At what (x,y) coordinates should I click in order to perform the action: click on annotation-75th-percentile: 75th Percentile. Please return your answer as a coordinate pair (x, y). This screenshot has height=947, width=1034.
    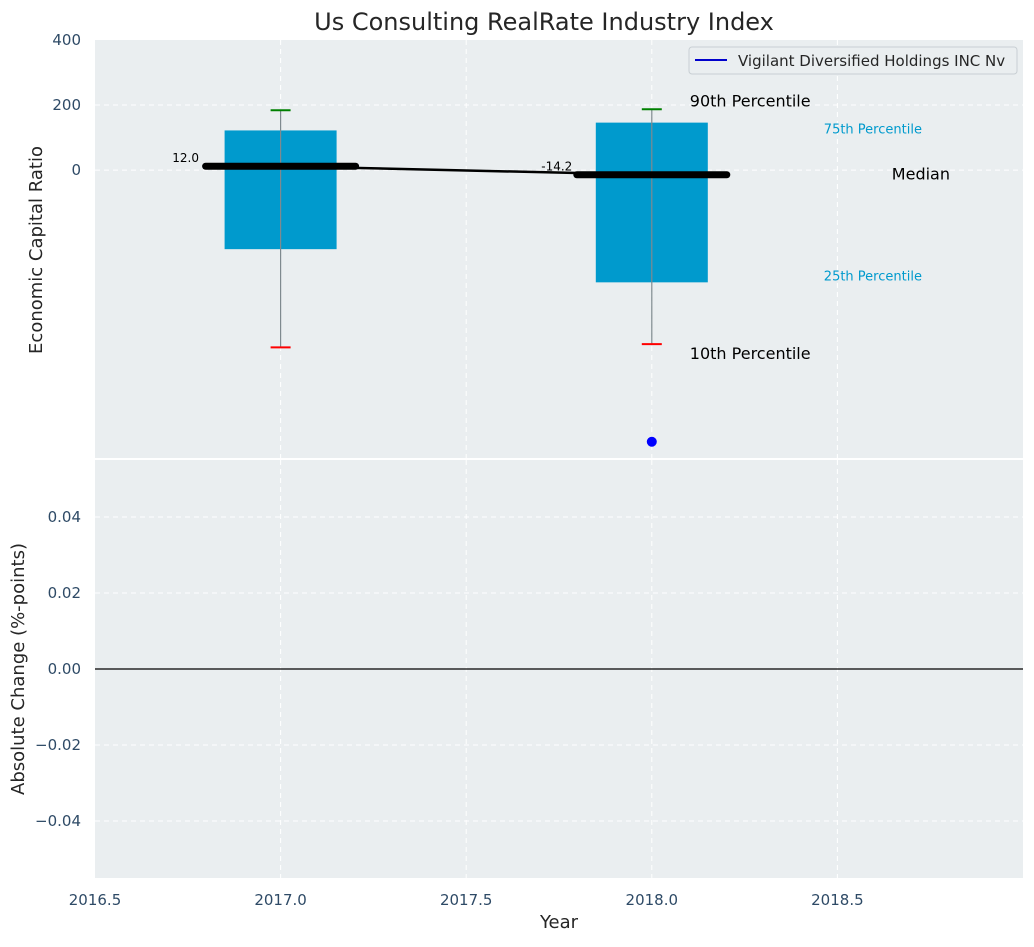
    Looking at the image, I should click on (873, 130).